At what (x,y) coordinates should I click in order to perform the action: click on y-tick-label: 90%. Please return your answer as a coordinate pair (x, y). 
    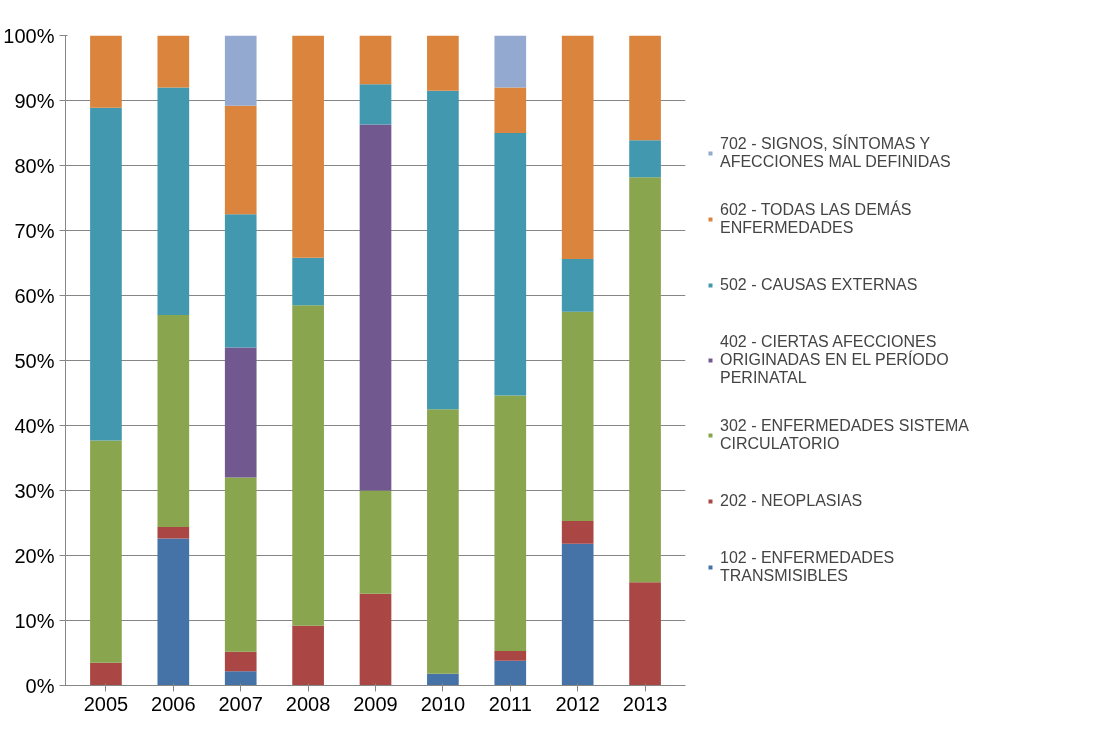
    Looking at the image, I should click on (34, 100).